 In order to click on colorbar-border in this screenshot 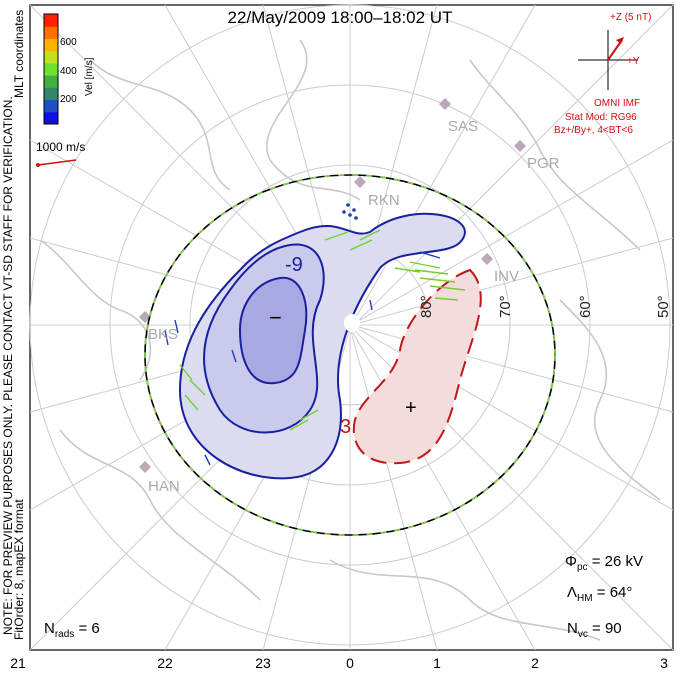, I will do `click(51, 69)`.